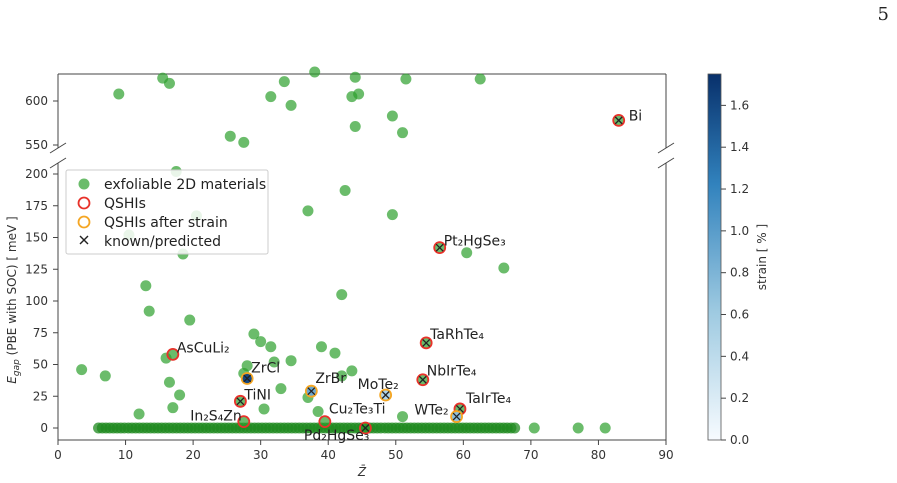  I want to click on colorbar-tick-label: 1.4, so click(739, 147).